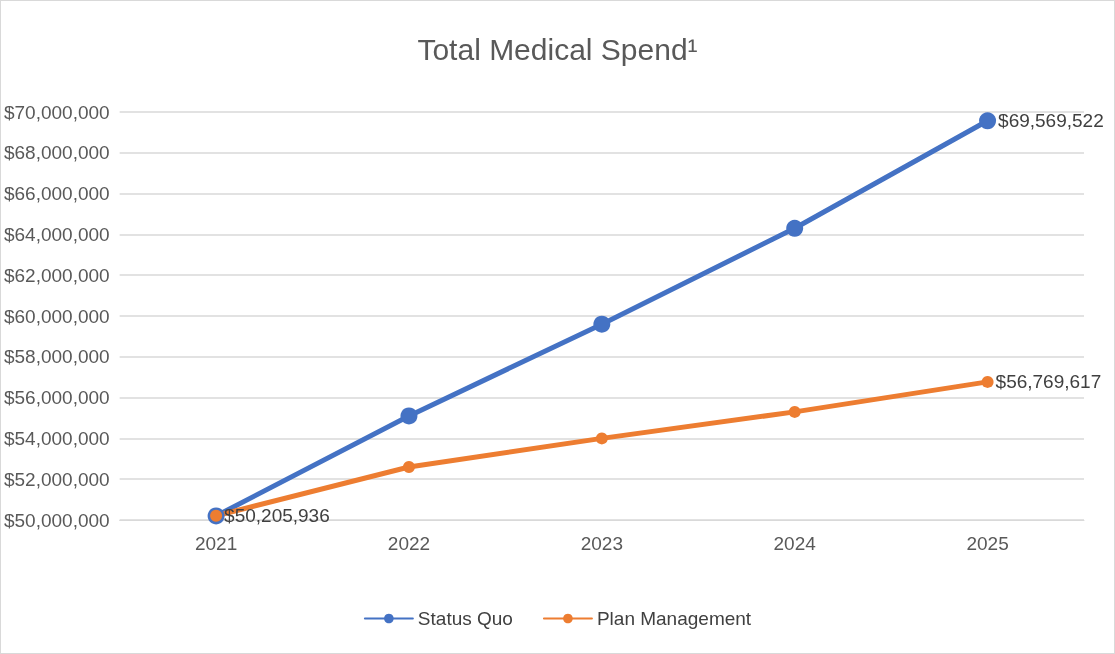 Image resolution: width=1115 pixels, height=654 pixels. Describe the element at coordinates (56, 357) in the screenshot. I see `y-tick-label: $58,000,000` at that location.